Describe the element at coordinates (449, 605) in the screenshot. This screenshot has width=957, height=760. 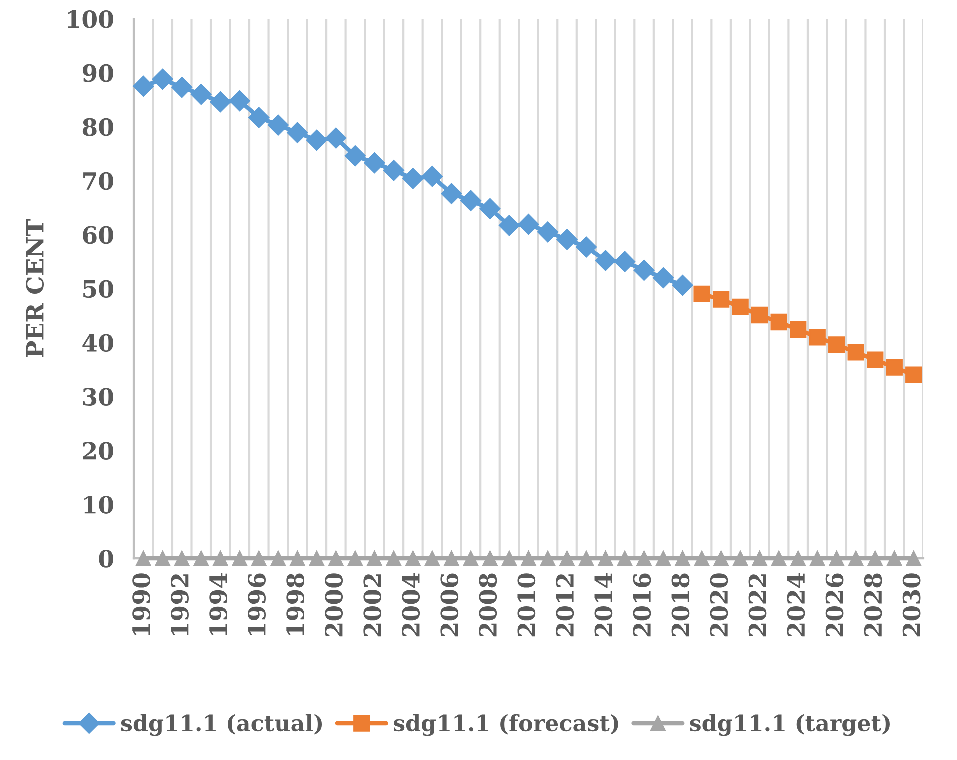
I see `x-tick-label: 2006` at that location.